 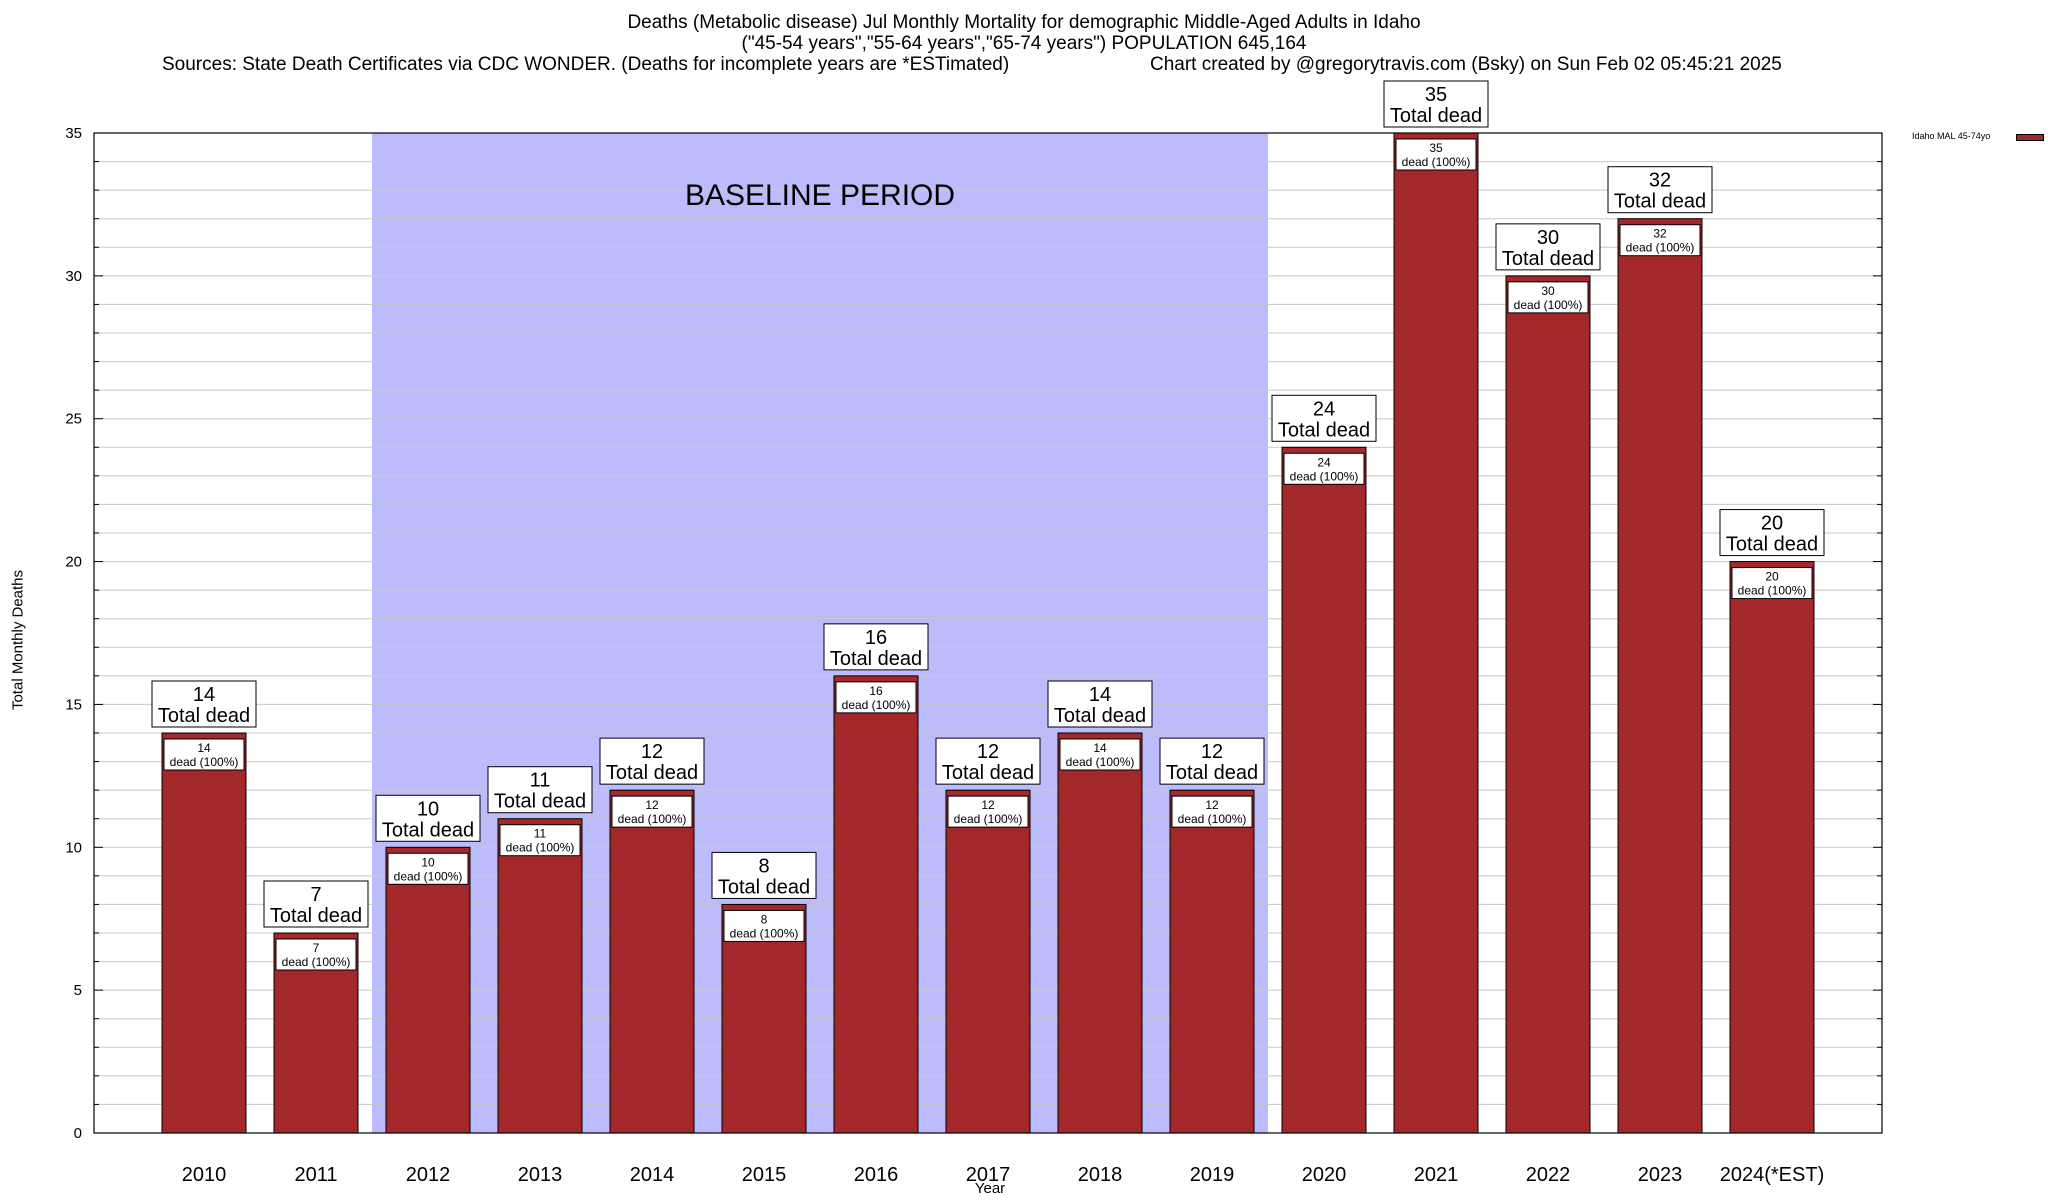 I want to click on total-value-label: 7, so click(x=315, y=895).